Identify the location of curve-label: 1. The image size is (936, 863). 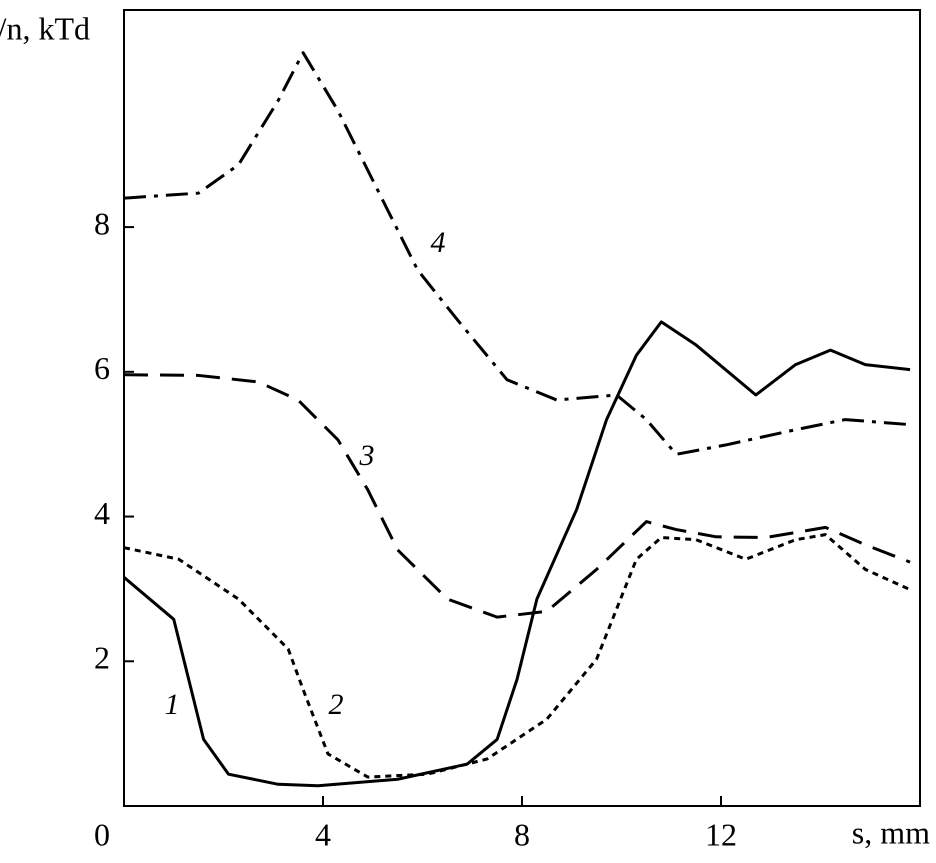
(172, 704).